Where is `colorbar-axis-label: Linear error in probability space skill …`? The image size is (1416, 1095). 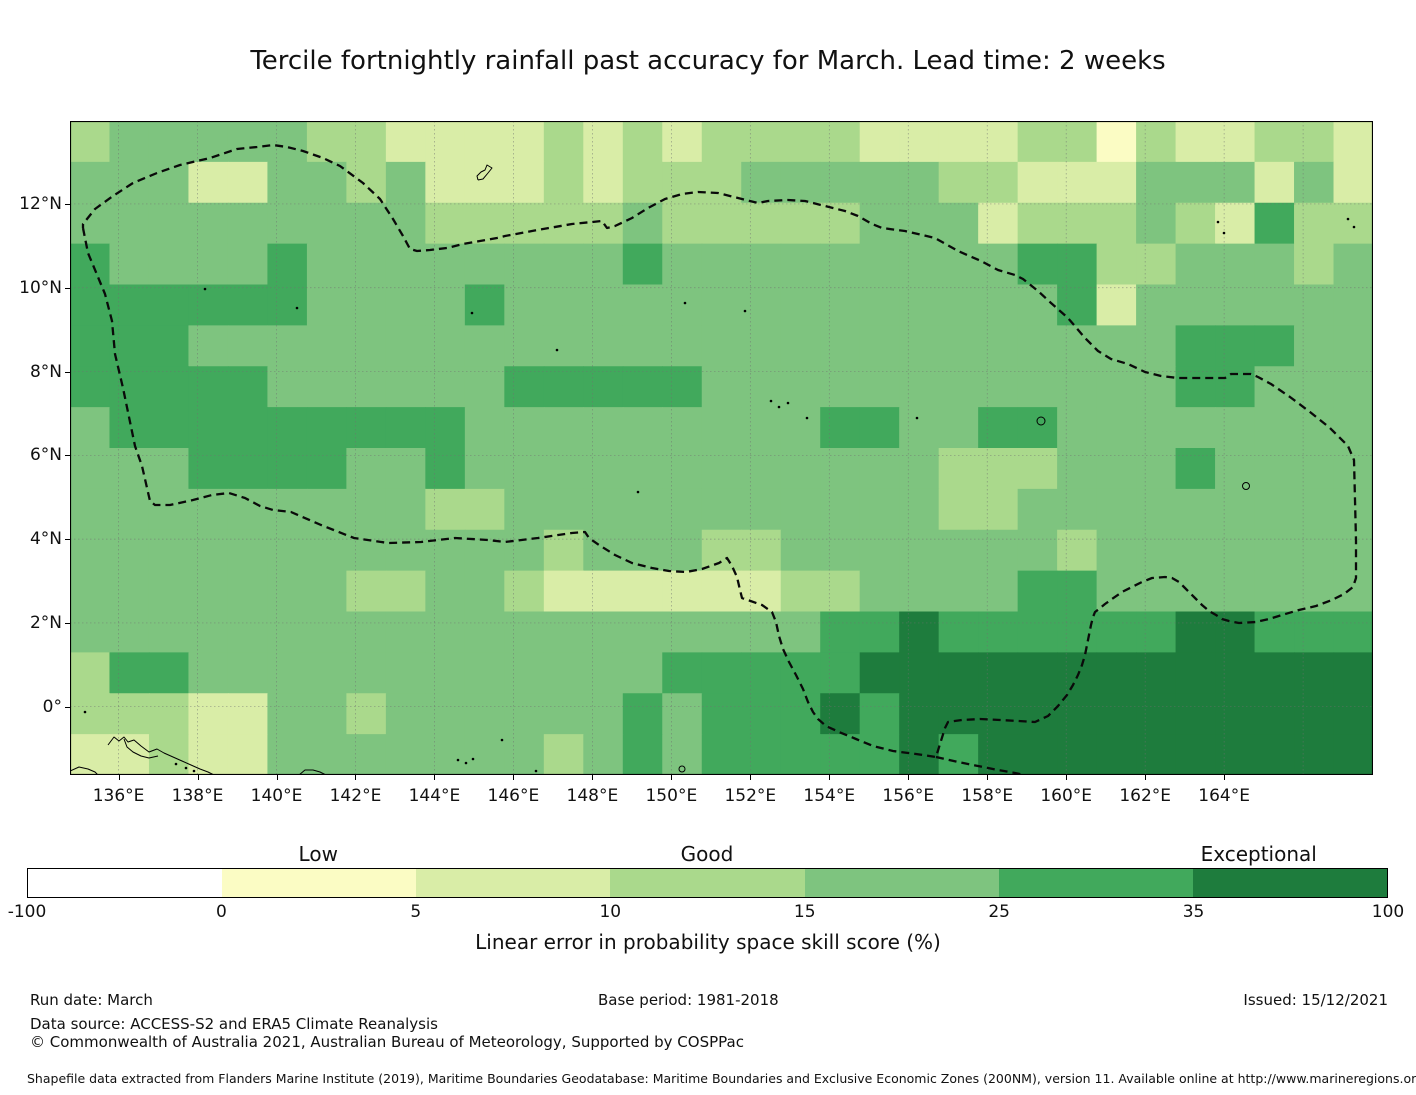
colorbar-axis-label: Linear error in probability space skill … is located at coordinates (708, 942).